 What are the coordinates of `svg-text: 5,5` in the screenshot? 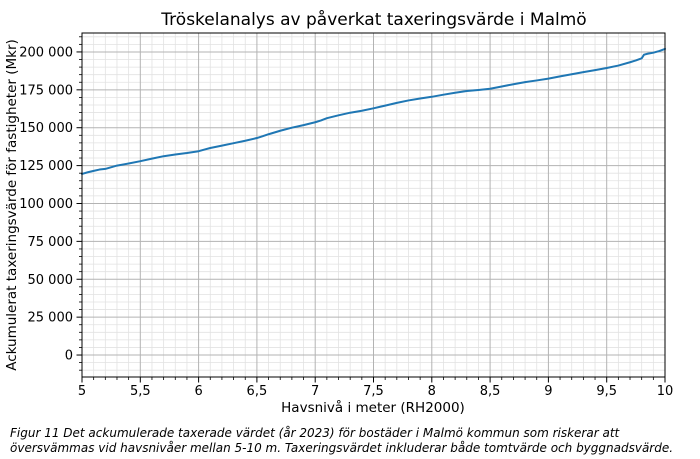 It's located at (140, 391).